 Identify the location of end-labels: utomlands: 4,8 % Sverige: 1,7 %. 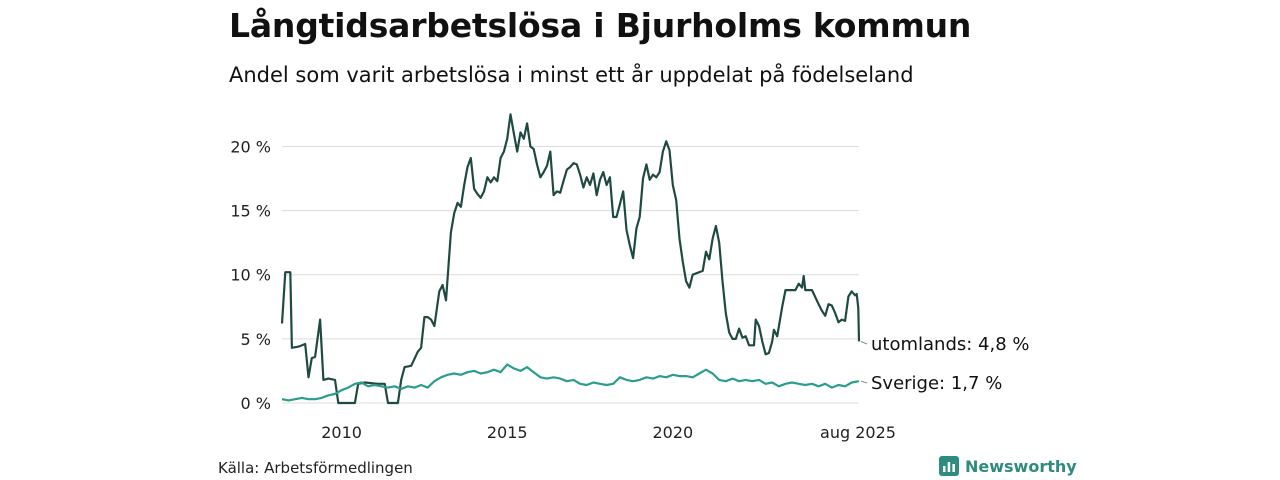
(945, 364).